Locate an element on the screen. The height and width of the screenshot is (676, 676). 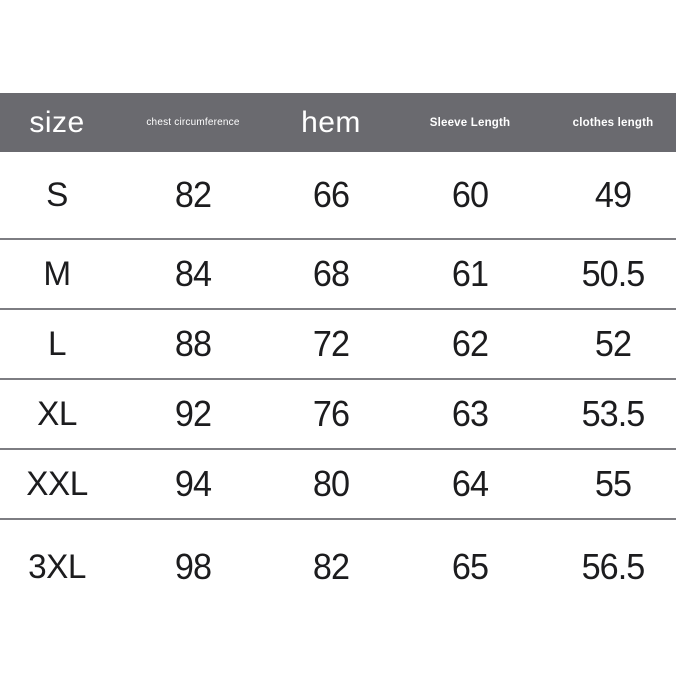
table-row-xxl: XXL 94 80 64 55 is located at coordinates (338, 483).